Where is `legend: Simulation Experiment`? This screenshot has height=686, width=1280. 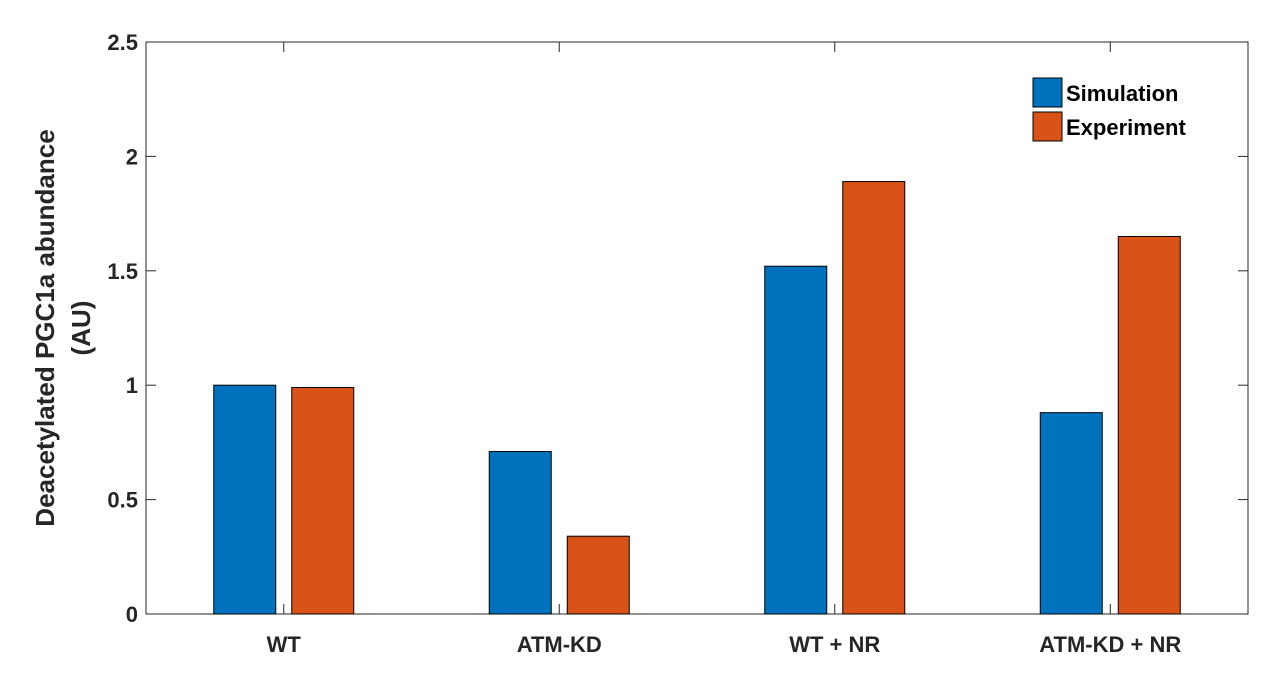
legend: Simulation Experiment is located at coordinates (1109, 109).